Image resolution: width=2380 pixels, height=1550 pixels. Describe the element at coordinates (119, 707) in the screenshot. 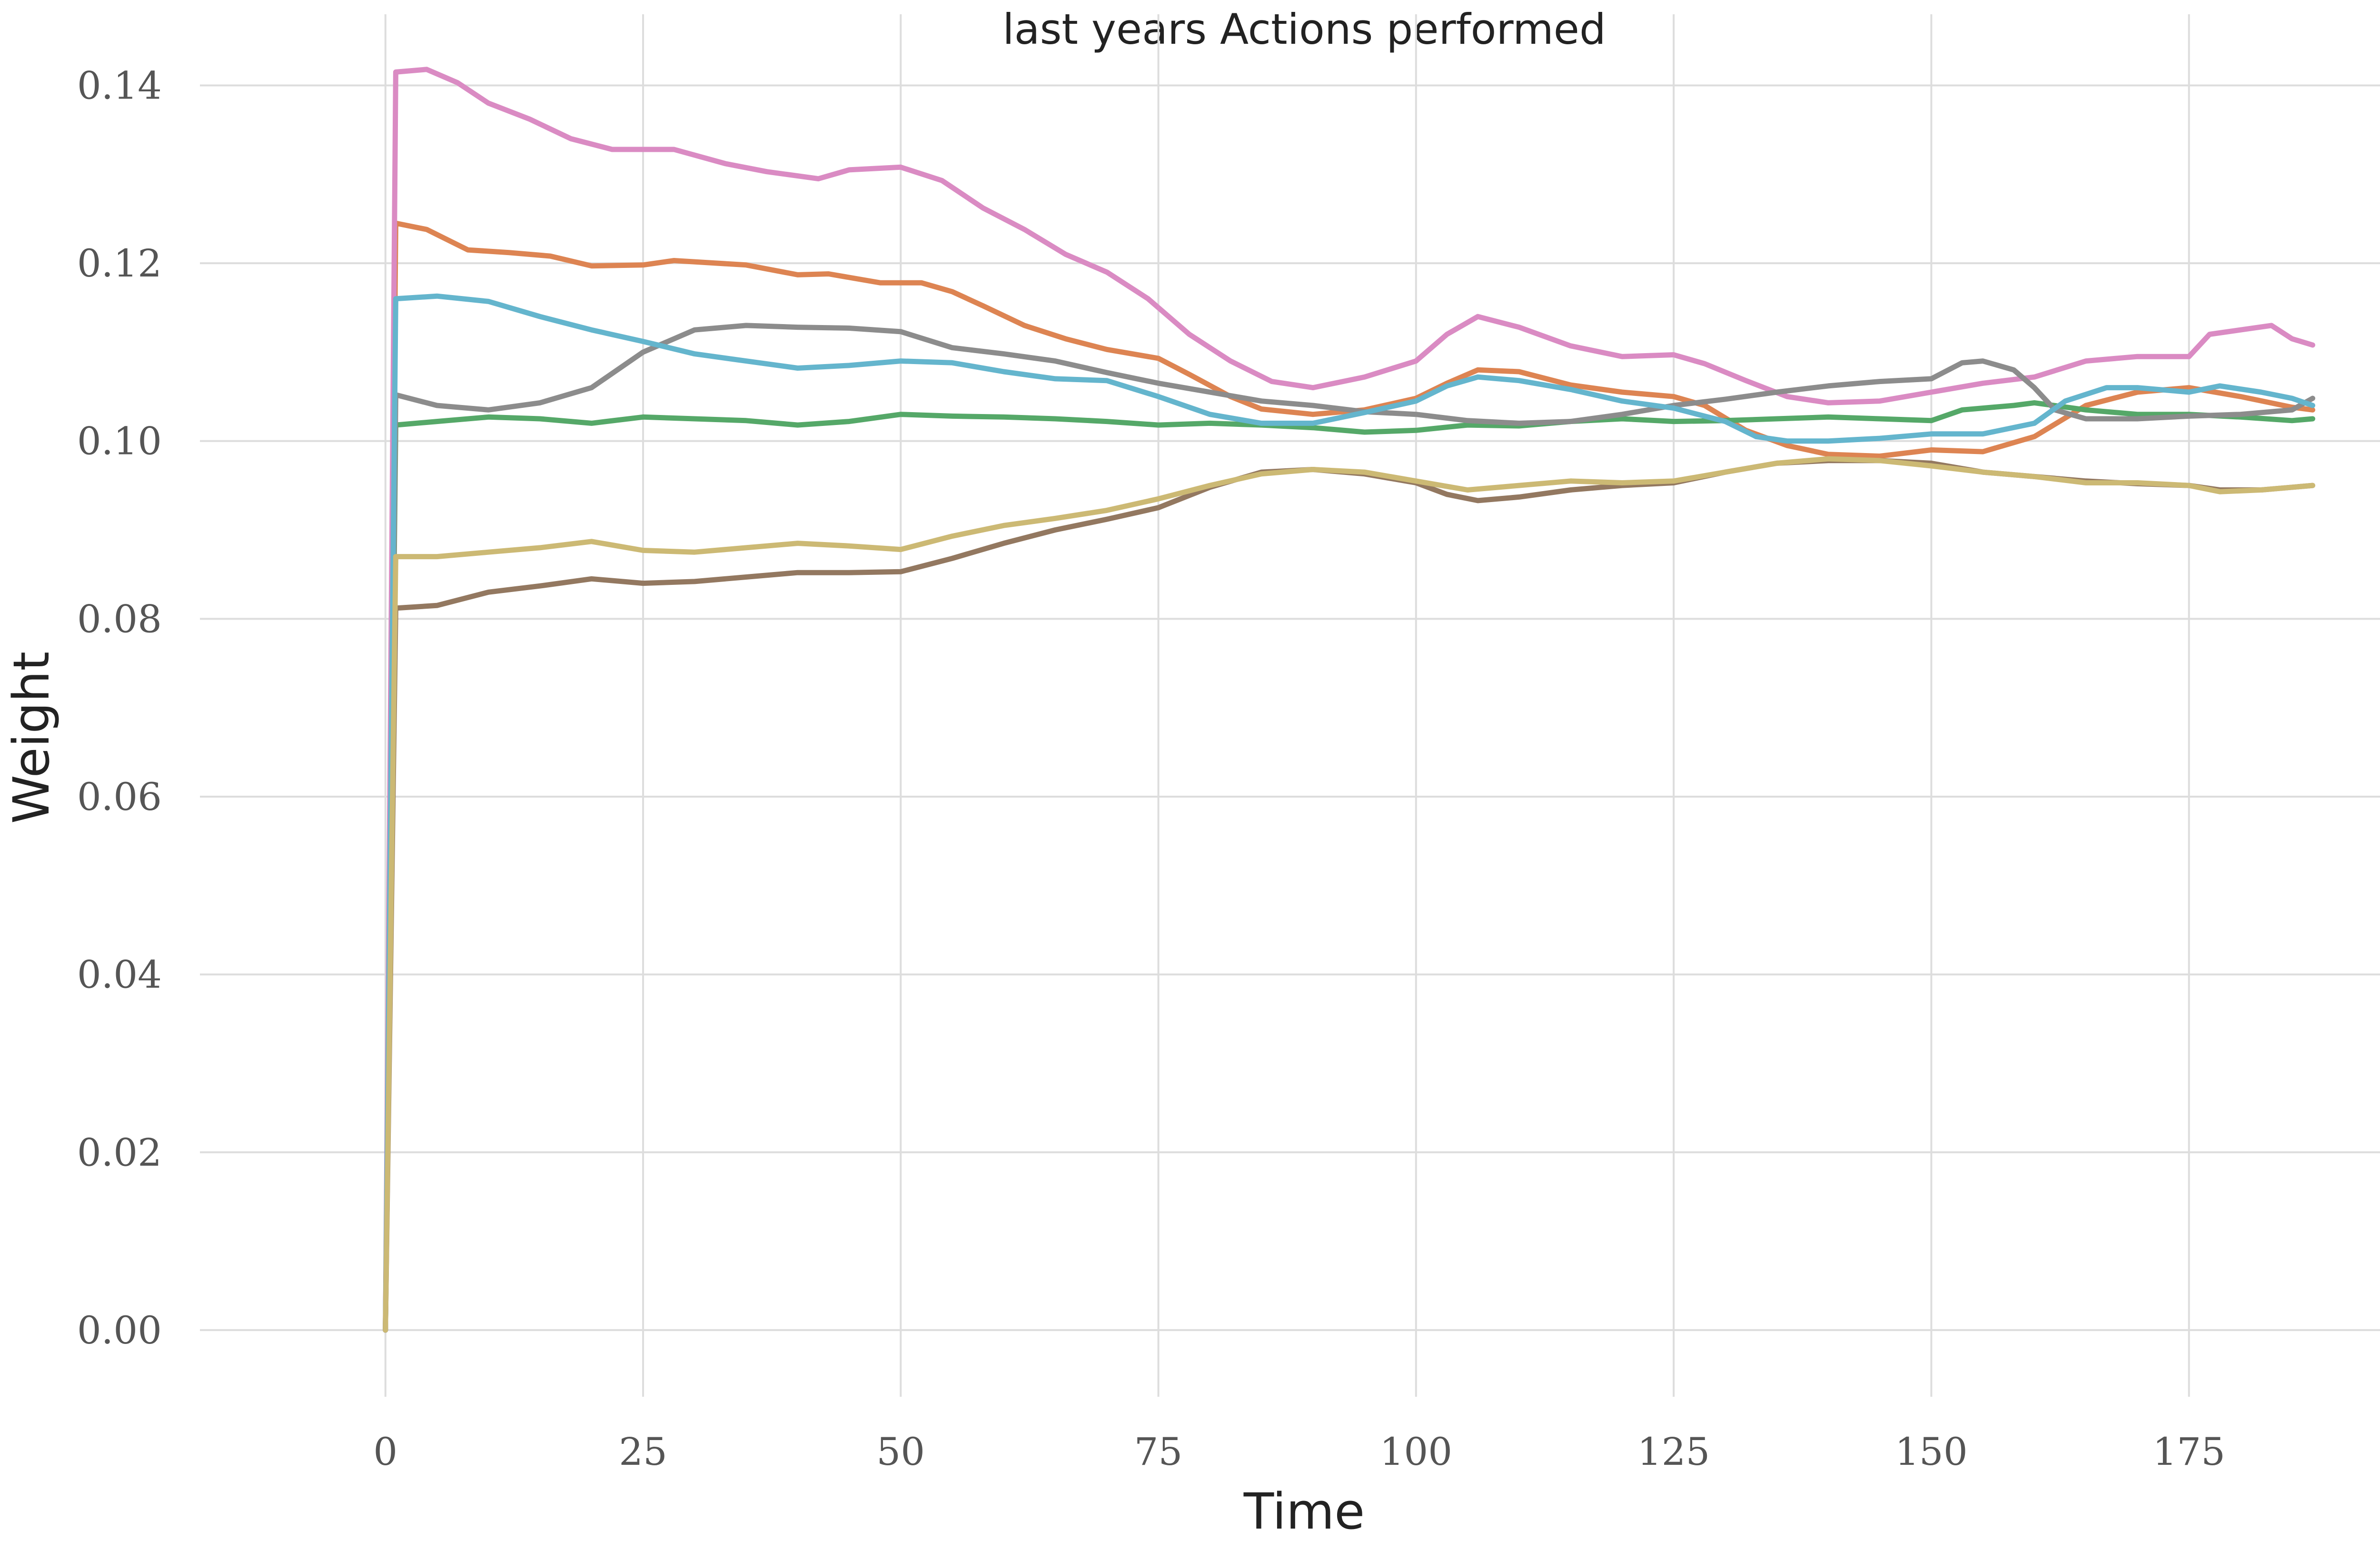

I see `y-axis-ticks: 0.00 0.02 0.04 0.06 0.08 0.10 0.12 0.14` at that location.